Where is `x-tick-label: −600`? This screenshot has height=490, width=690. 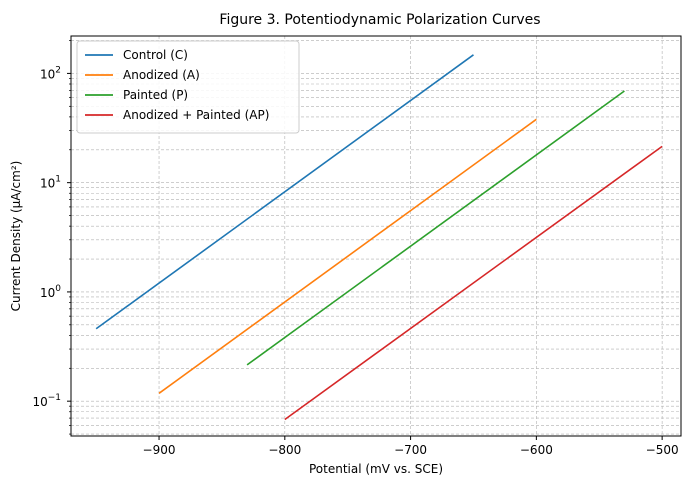 x-tick-label: −600 is located at coordinates (536, 450).